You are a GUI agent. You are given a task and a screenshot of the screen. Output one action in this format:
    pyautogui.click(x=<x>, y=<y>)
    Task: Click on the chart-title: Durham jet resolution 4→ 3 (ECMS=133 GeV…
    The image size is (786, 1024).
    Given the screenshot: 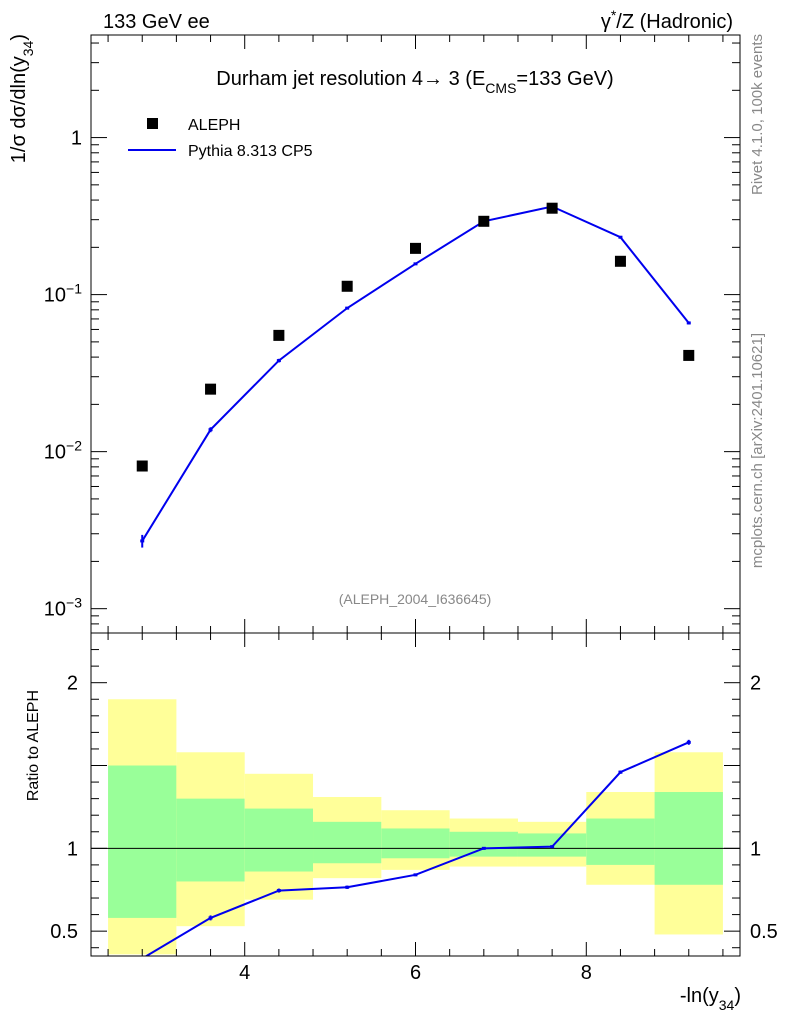 What is the action you would take?
    pyautogui.click(x=414, y=82)
    